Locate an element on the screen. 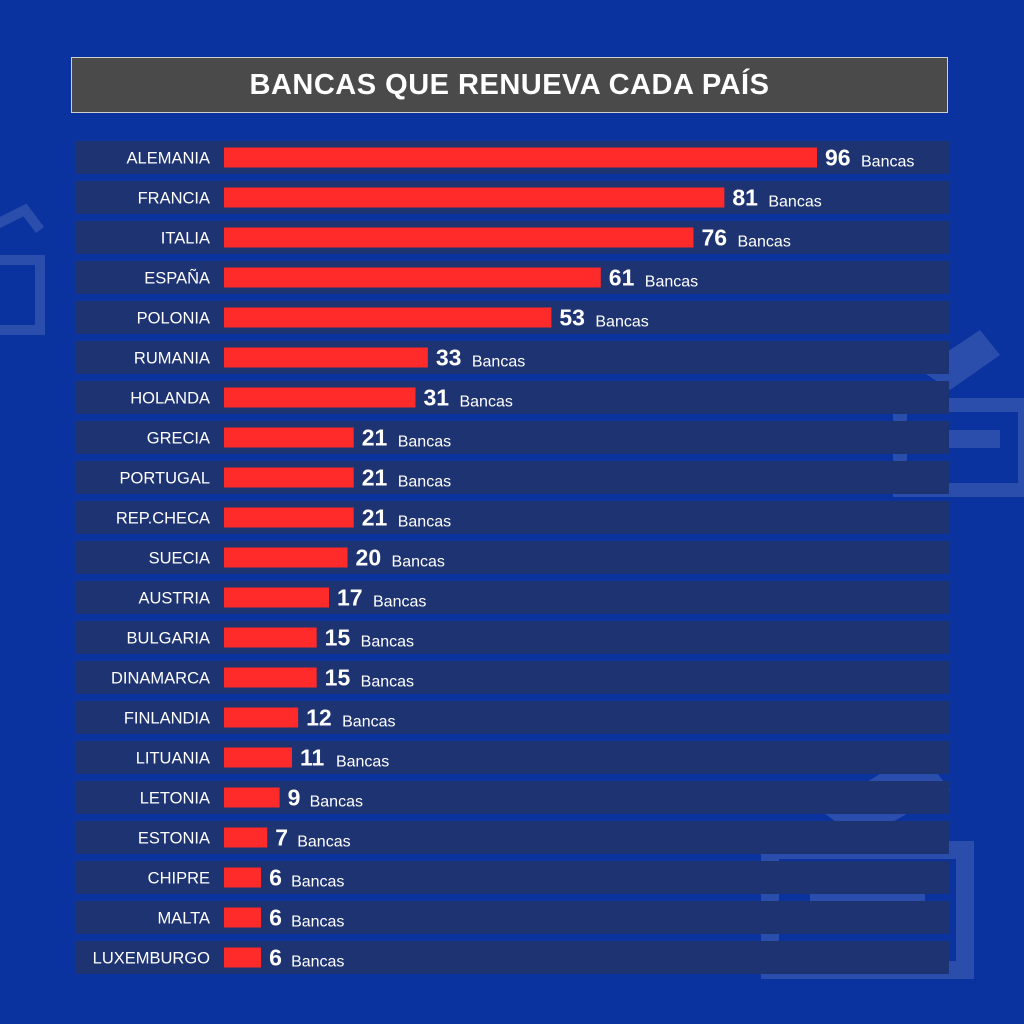 The width and height of the screenshot is (1024, 1024). category-label: CHIPRE is located at coordinates (179, 879).